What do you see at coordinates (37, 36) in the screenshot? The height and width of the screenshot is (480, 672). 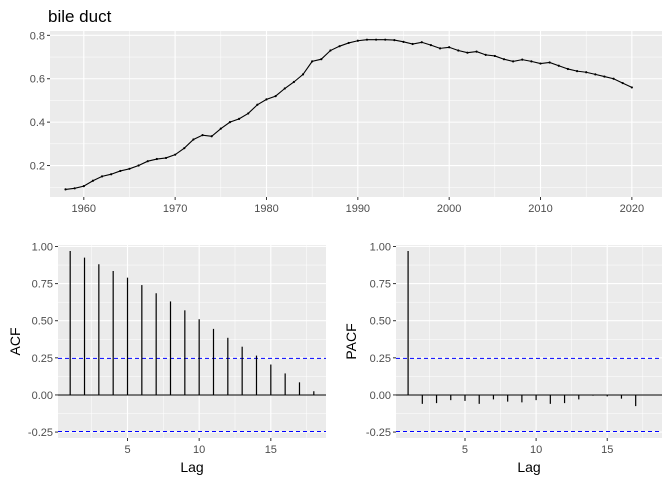 I see `y-tick-label: 0.8` at bounding box center [37, 36].